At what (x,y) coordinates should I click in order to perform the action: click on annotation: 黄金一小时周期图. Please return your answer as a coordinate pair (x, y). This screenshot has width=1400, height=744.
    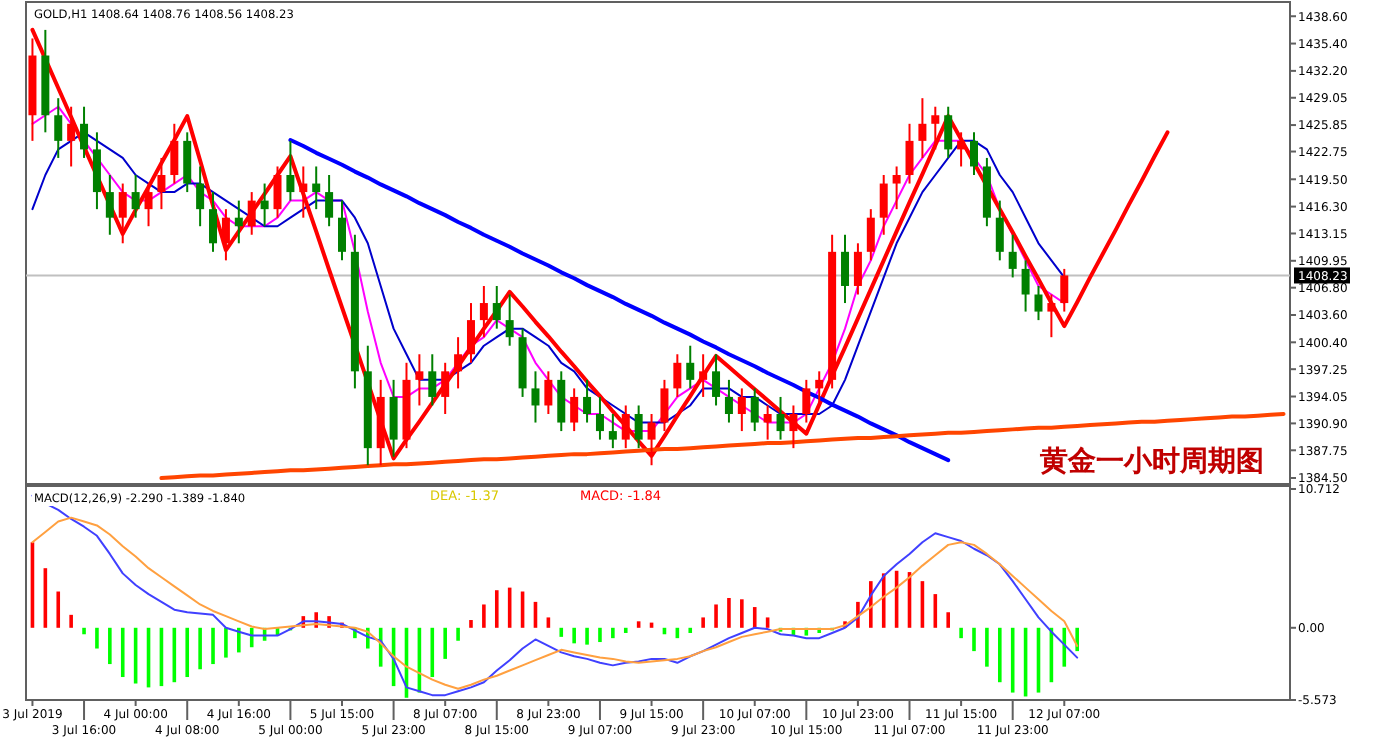
    Looking at the image, I should click on (1151, 462).